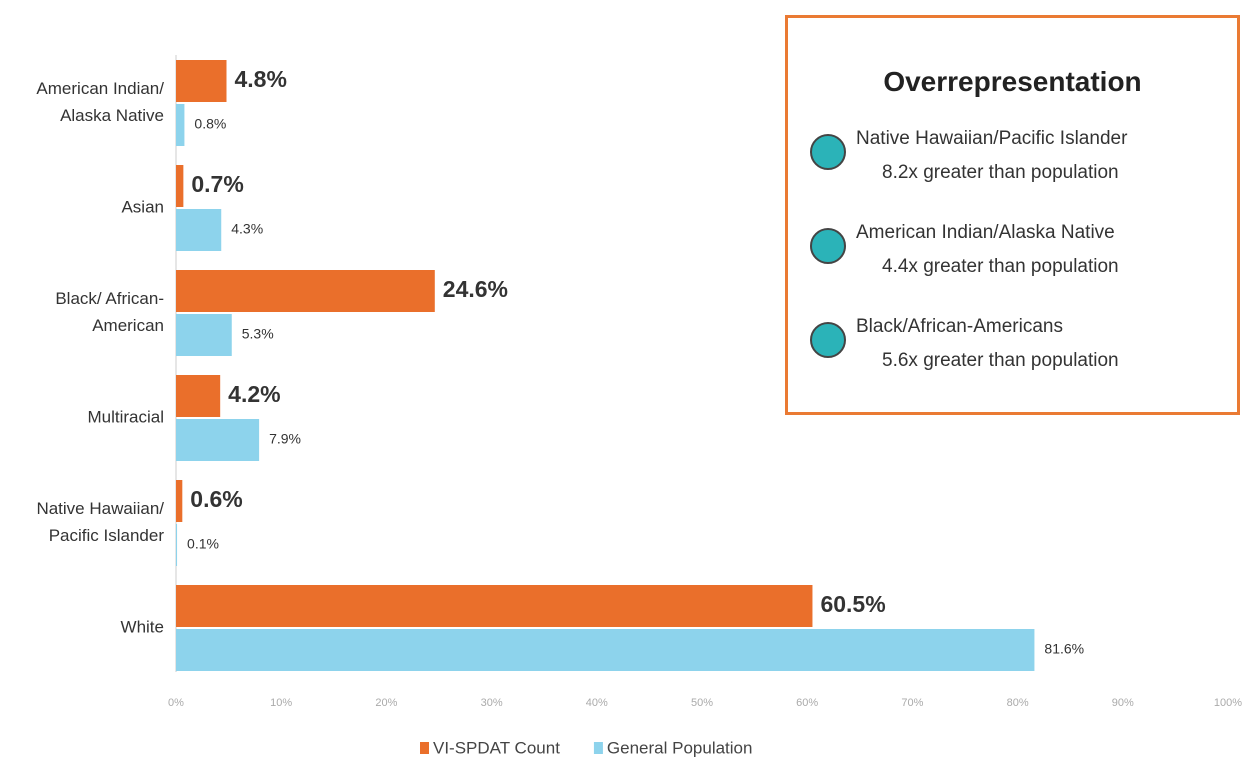 Image resolution: width=1244 pixels, height=758 pixels. I want to click on data-label: 0.6%, so click(216, 499).